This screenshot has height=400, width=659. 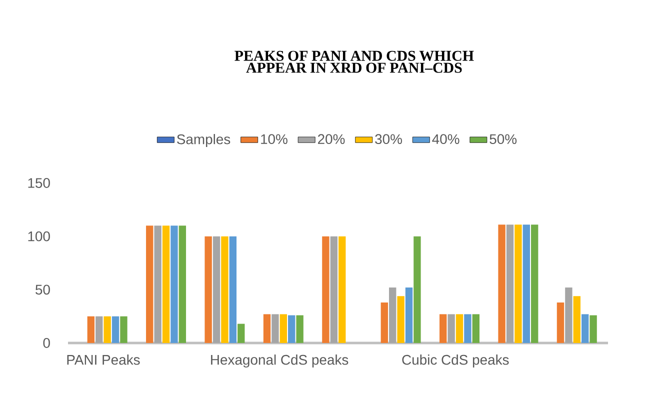 What do you see at coordinates (503, 139) in the screenshot?
I see `legend-label: 50%` at bounding box center [503, 139].